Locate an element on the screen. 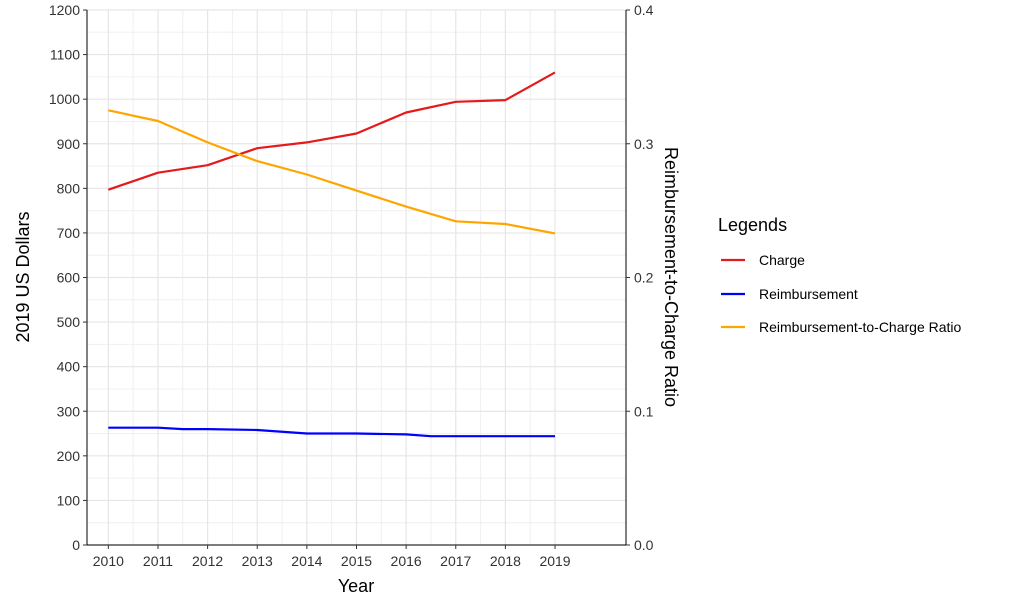 Image resolution: width=1024 pixels, height=603 pixels. y-axis-tick-label: 1100 is located at coordinates (65, 55).